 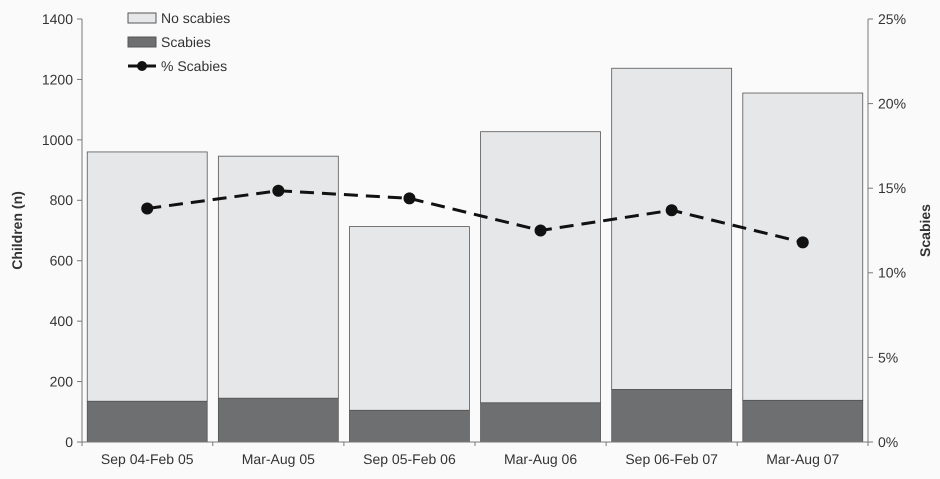 What do you see at coordinates (409, 459) in the screenshot?
I see `x-tick-label: Sep 05-Feb 06` at bounding box center [409, 459].